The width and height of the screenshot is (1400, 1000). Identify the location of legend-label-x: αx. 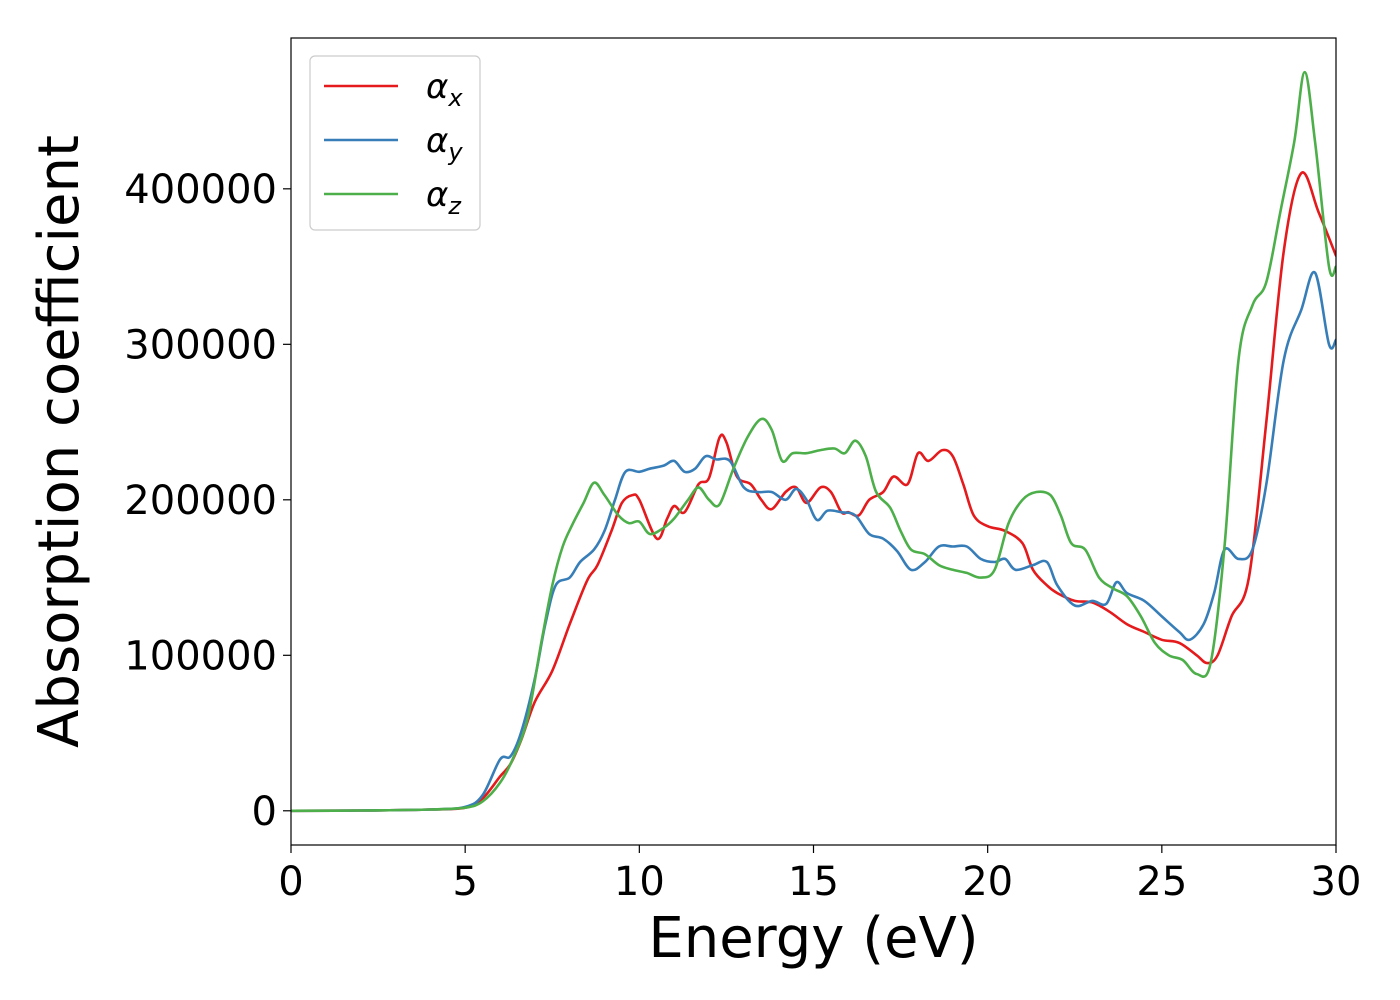
(444, 89).